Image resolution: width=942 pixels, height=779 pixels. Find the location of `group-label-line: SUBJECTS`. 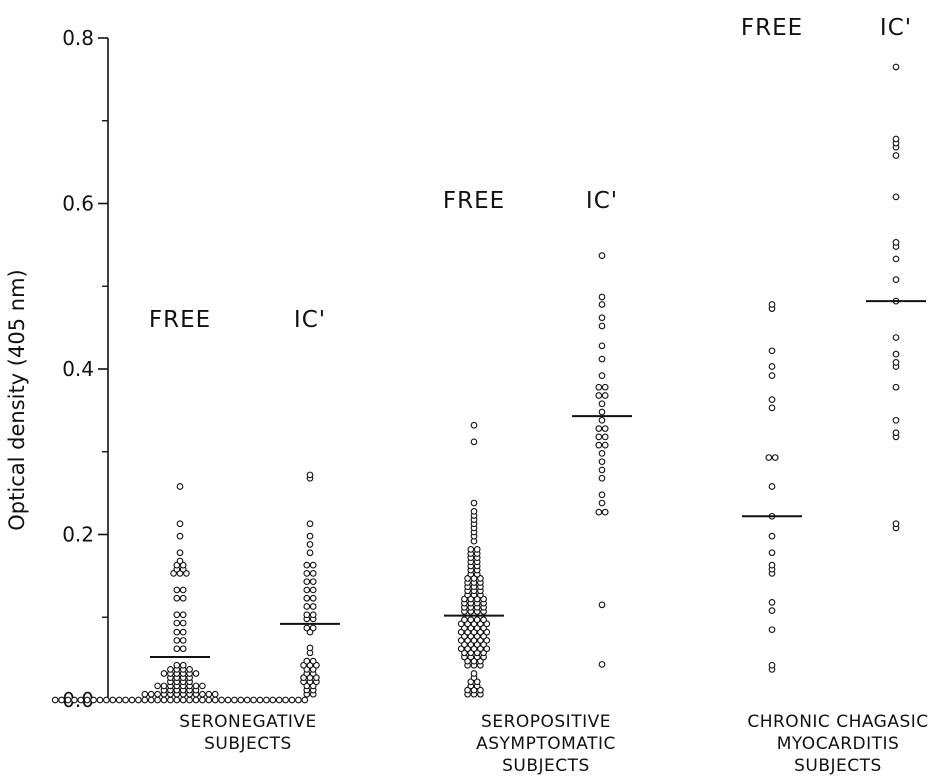

group-label-line: SUBJECTS is located at coordinates (248, 744).